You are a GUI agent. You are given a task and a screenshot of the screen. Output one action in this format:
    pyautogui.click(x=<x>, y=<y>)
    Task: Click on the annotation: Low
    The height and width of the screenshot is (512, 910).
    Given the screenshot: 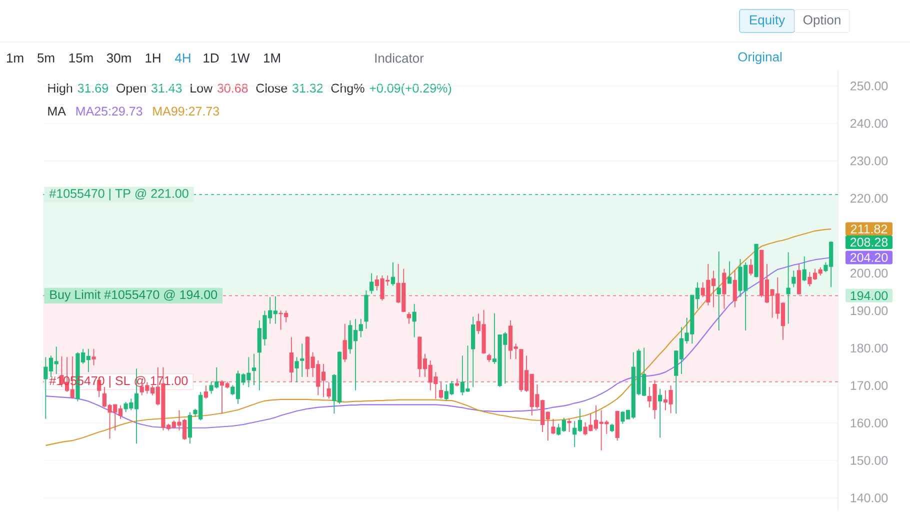 What is the action you would take?
    pyautogui.click(x=201, y=88)
    